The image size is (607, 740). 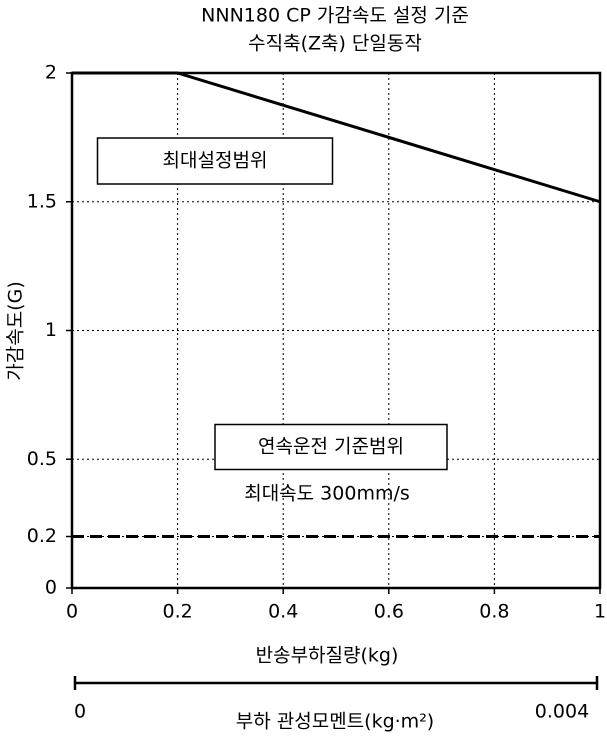 What do you see at coordinates (51, 588) in the screenshot?
I see `y-tick-label: 0` at bounding box center [51, 588].